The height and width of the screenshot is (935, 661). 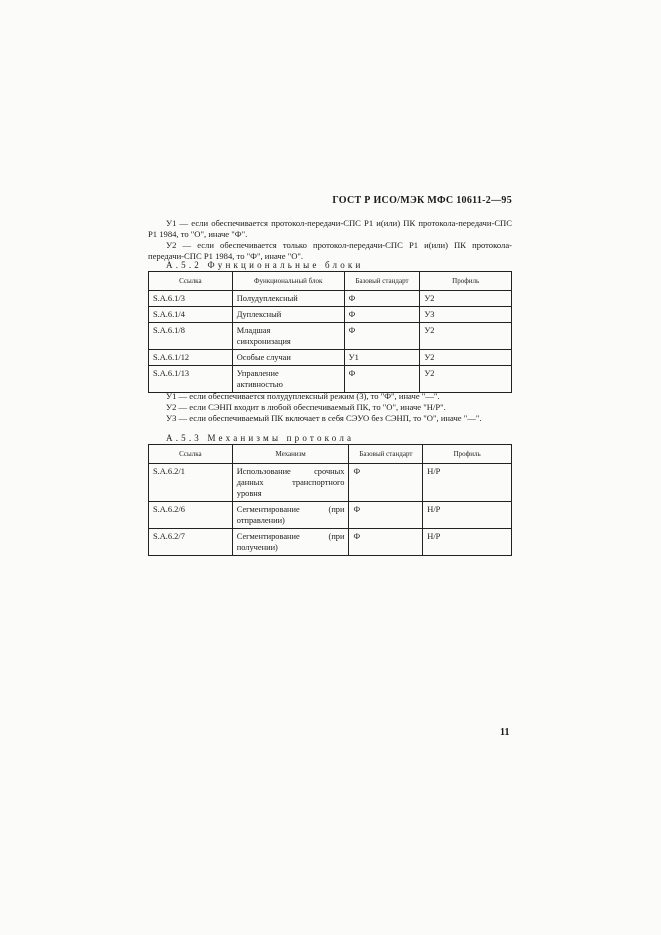 What do you see at coordinates (422, 200) in the screenshot?
I see `document-header: ГОСТ Р ИСО/МЭК МФС 10611-2—95` at bounding box center [422, 200].